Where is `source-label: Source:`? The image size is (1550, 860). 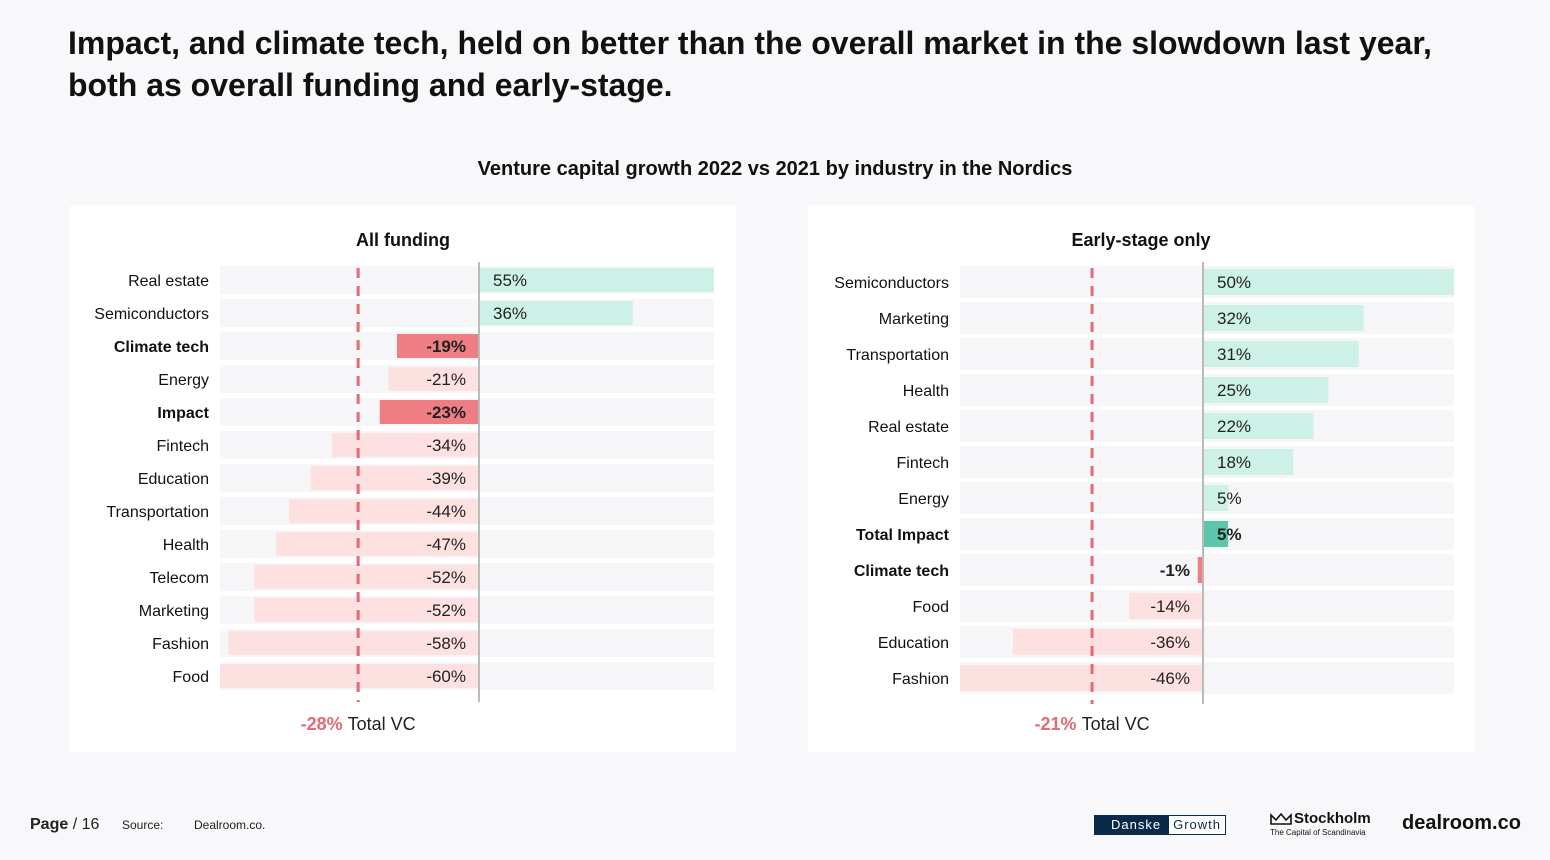
source-label: Source: is located at coordinates (143, 825).